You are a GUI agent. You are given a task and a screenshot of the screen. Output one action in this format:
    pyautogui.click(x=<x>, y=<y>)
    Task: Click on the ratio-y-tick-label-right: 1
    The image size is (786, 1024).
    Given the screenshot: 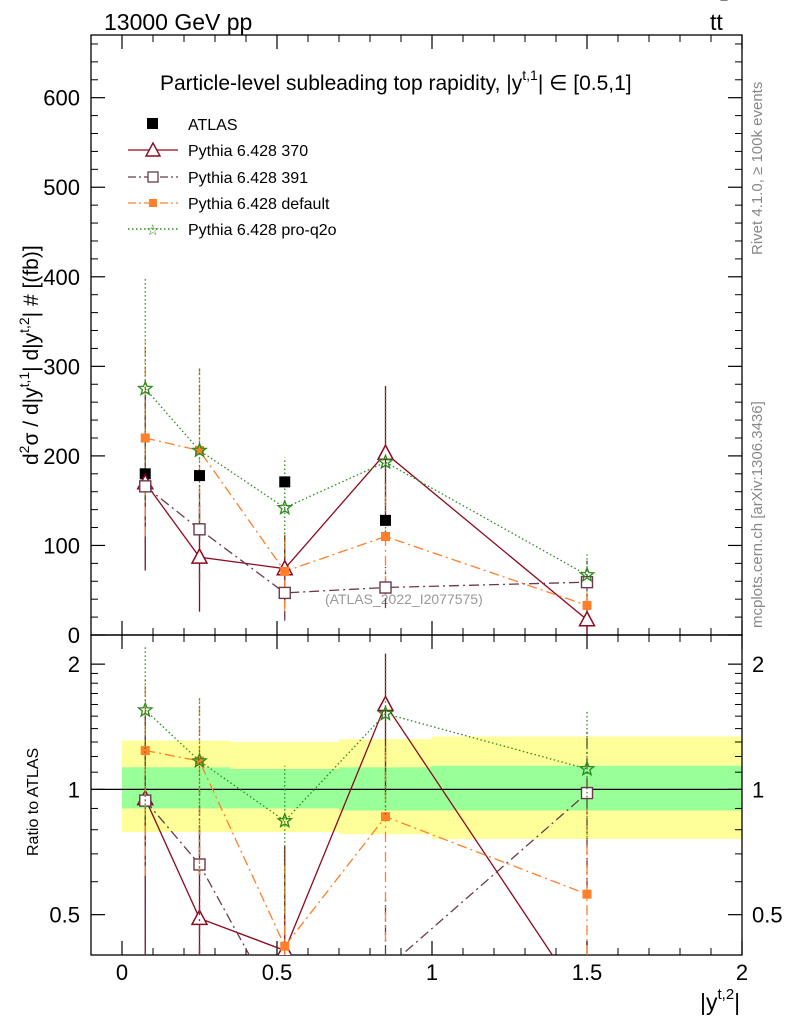 What is the action you would take?
    pyautogui.click(x=758, y=789)
    